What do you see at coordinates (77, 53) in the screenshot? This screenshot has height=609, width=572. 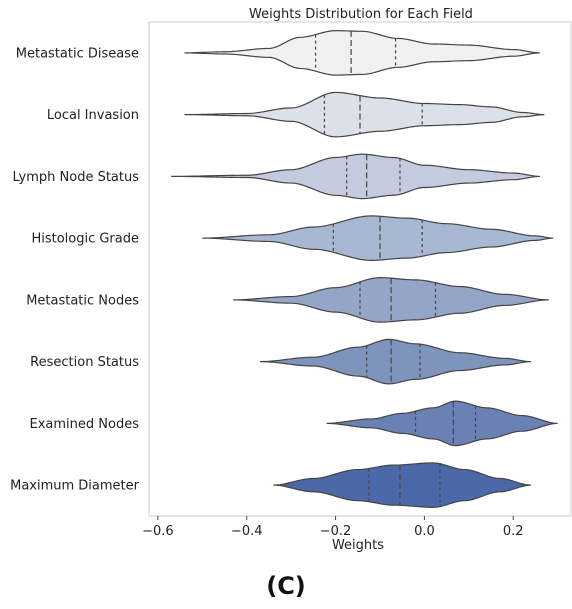 I see `y-tick-label: Metastatic Disease` at bounding box center [77, 53].